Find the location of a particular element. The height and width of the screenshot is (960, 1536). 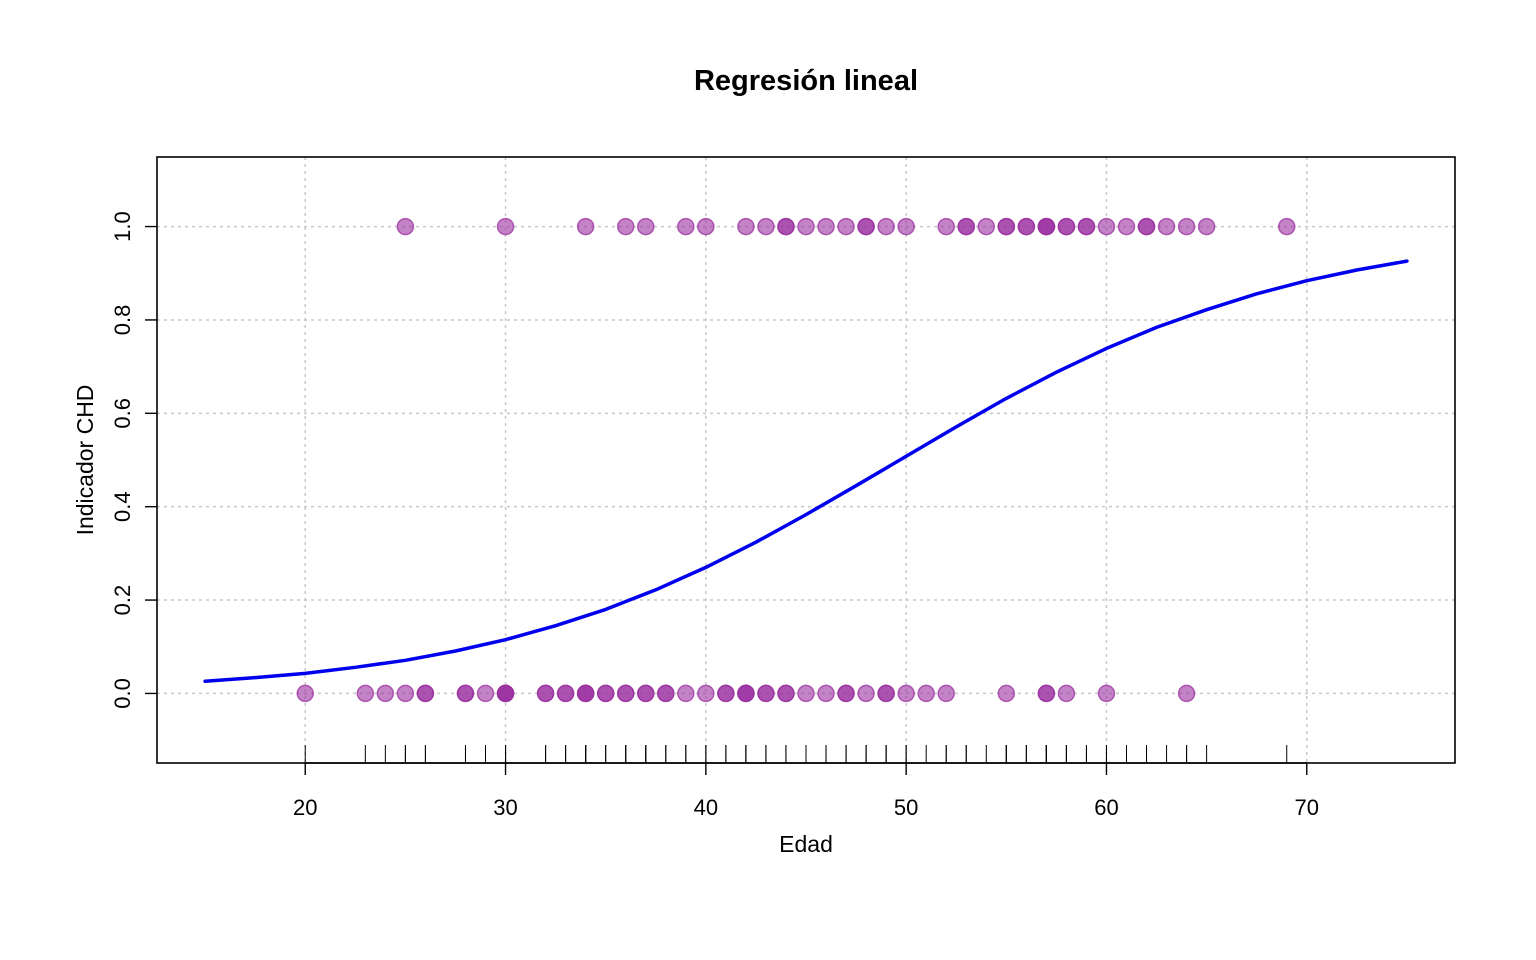

x-axis: 20 30 40 50 60 70 is located at coordinates (806, 791).